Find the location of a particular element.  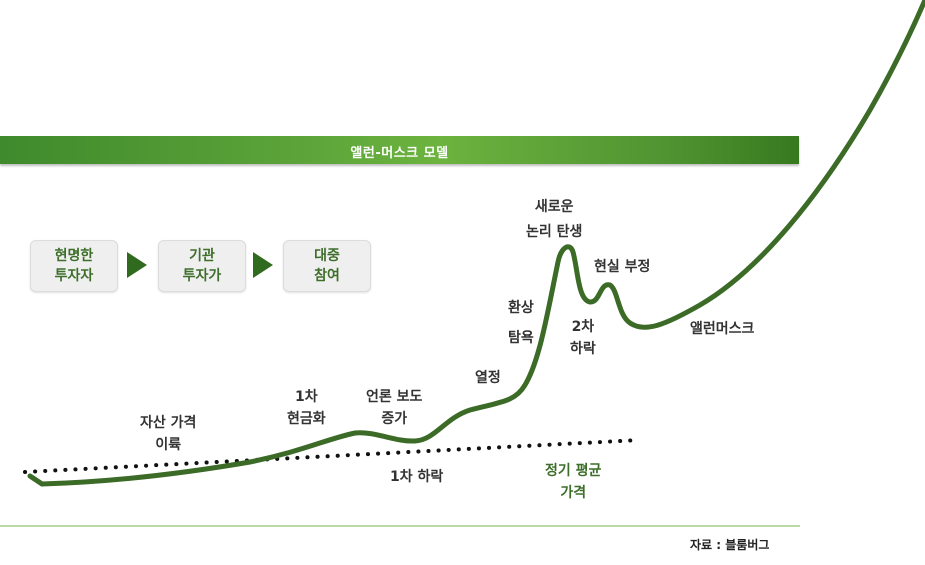

title-banner: 앨런-머스크 모델 is located at coordinates (399, 150).